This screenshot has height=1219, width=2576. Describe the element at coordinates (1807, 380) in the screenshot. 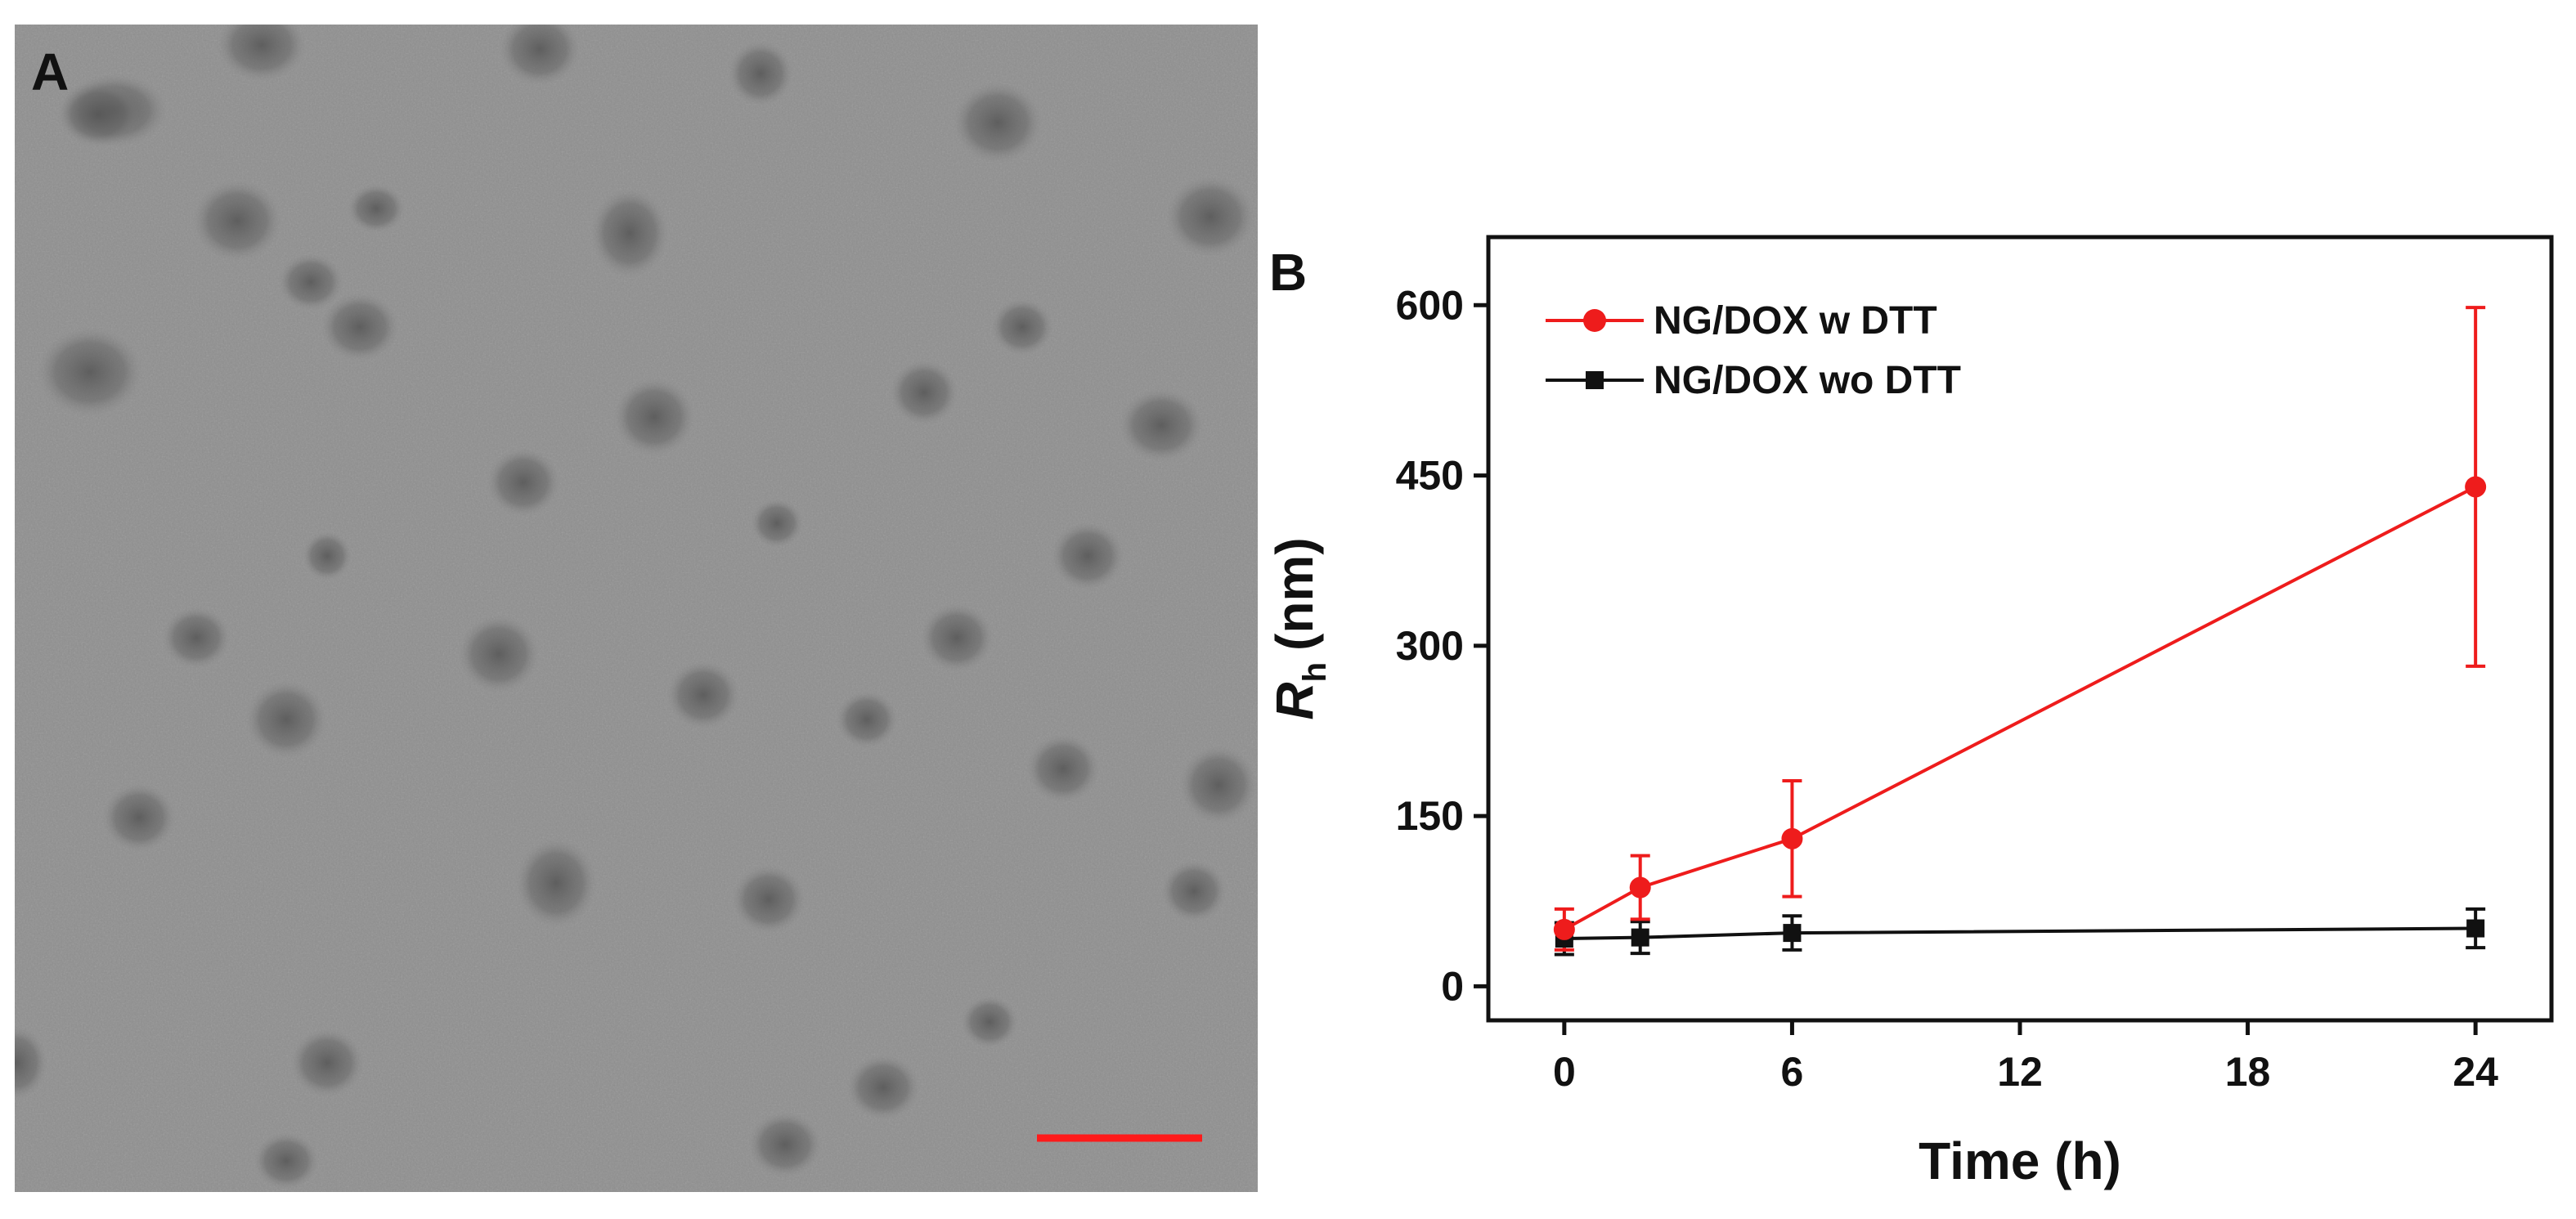

I see `legend-label-2: NG/DOX wo DTT` at that location.